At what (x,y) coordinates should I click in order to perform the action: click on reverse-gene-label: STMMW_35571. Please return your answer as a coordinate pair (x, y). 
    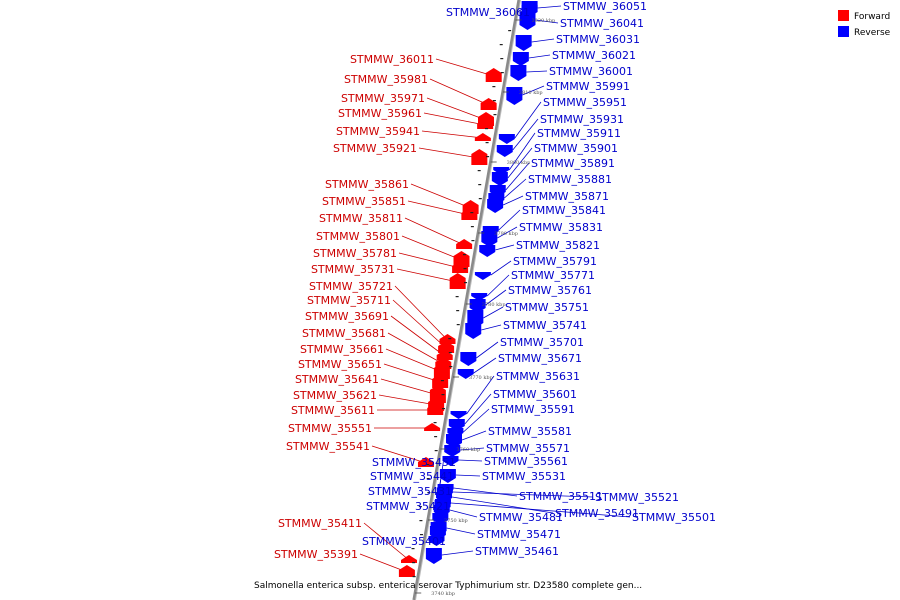
    Looking at the image, I should click on (528, 448).